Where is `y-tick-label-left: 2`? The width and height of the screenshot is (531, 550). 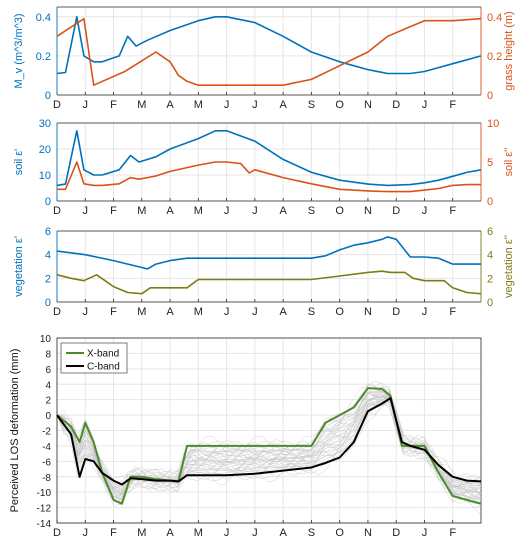
y-tick-label-left: 2 is located at coordinates (48, 279).